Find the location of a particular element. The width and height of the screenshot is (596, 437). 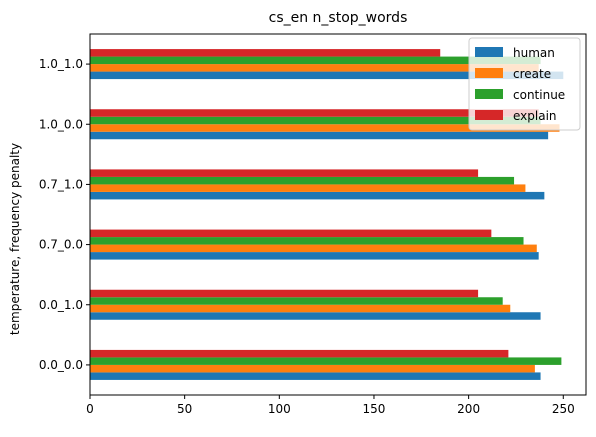

legend-label-create: create is located at coordinates (532, 74).